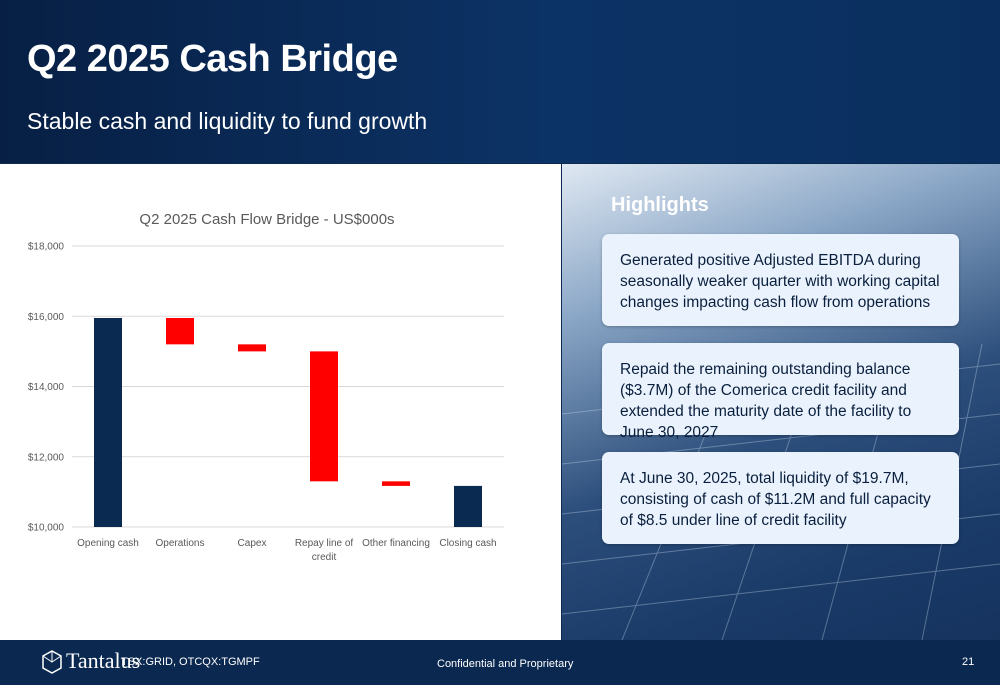 This screenshot has width=1000, height=685. I want to click on x-tick-label: Capex, so click(252, 543).